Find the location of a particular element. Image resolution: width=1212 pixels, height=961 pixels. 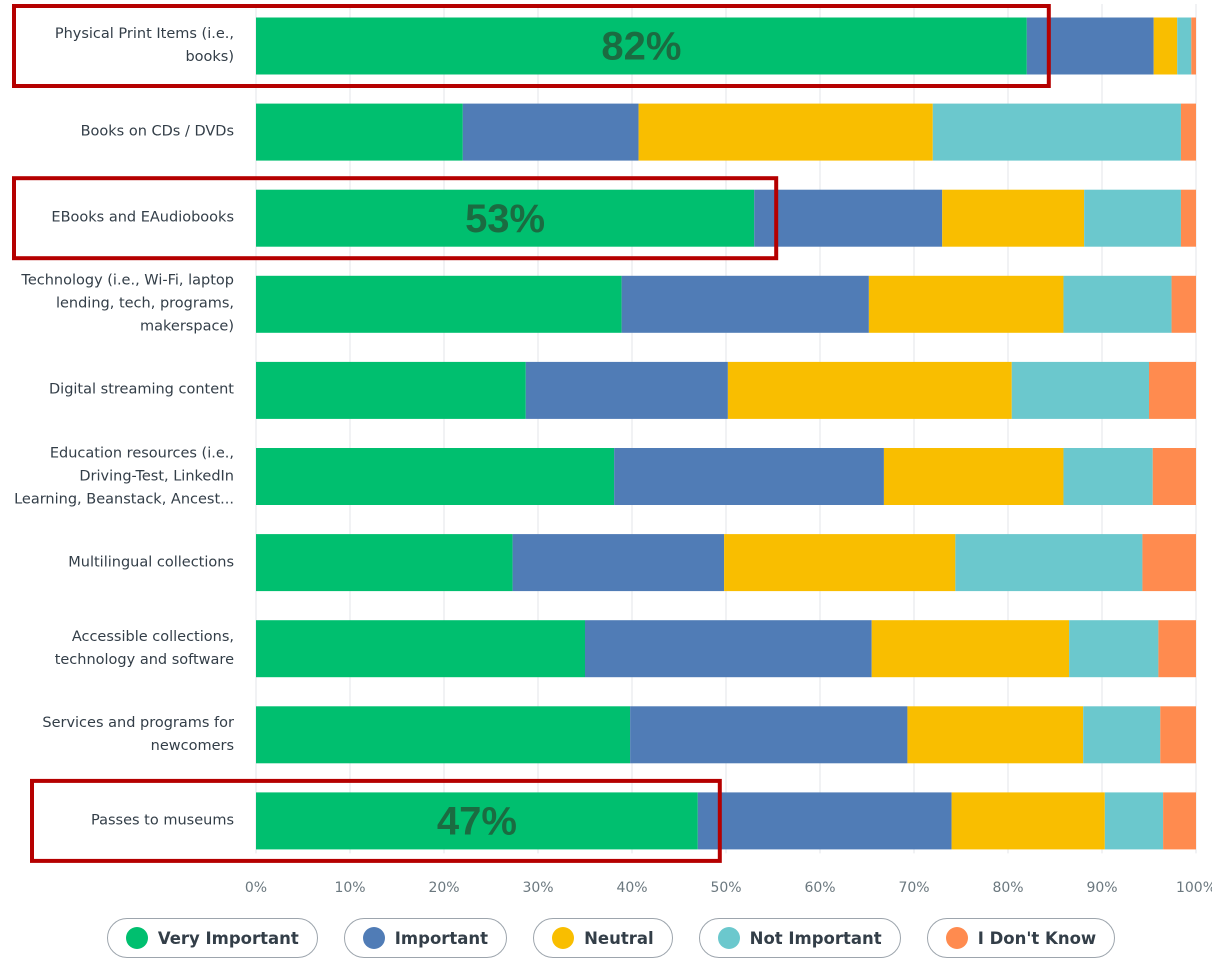

legend-item: Important is located at coordinates (425, 938).